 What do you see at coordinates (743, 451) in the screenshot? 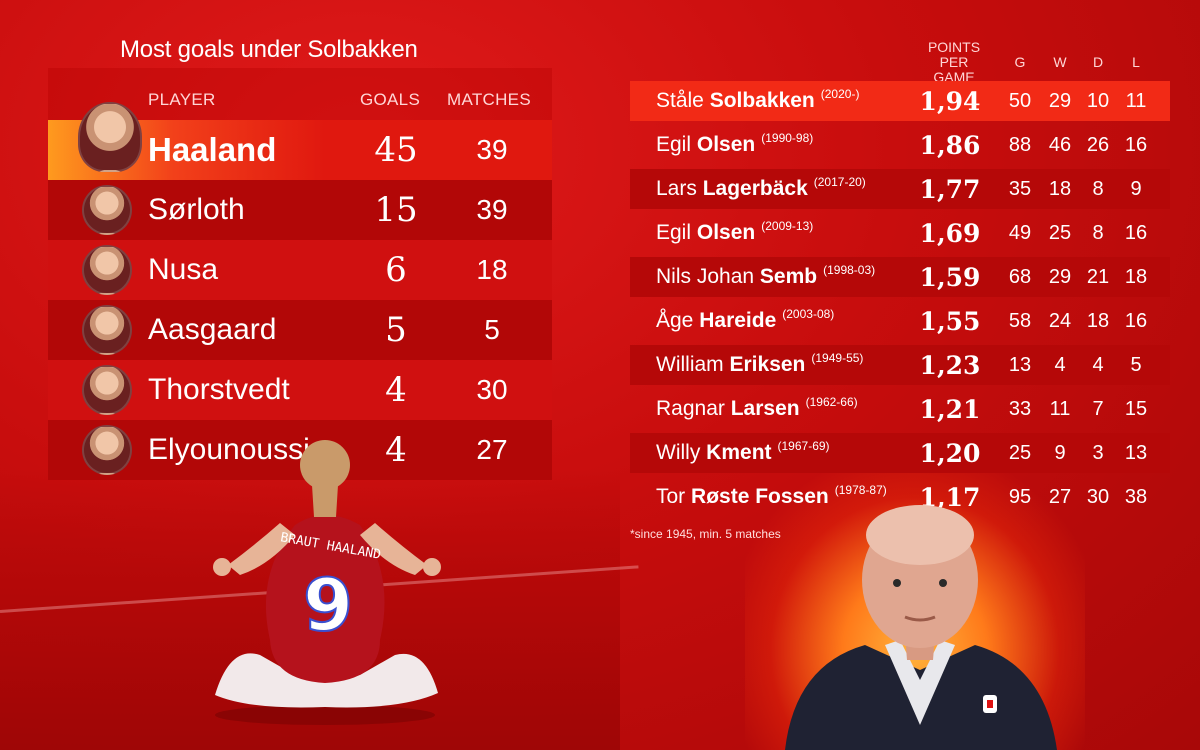
I see `coach-name: Willy Kment (1967-69)` at bounding box center [743, 451].